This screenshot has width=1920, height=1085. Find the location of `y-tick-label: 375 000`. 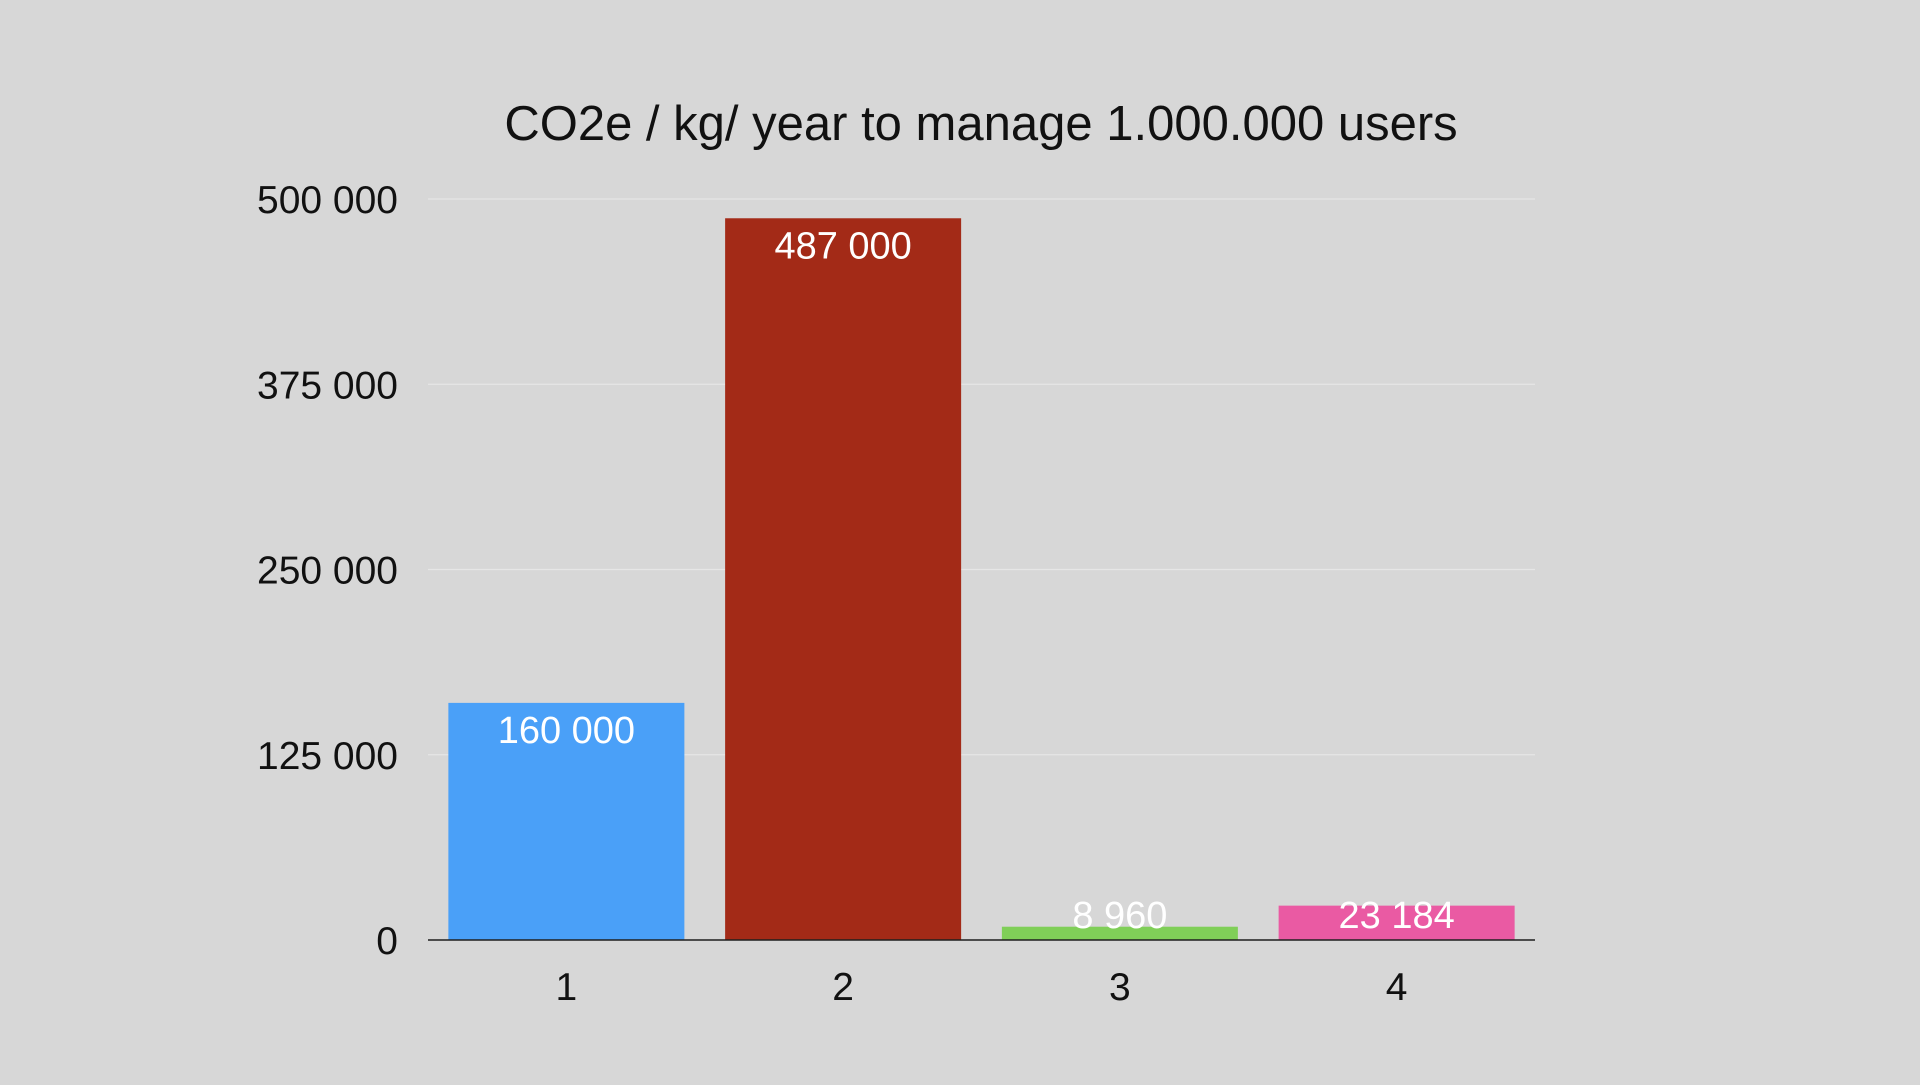

y-tick-label: 375 000 is located at coordinates (327, 385).